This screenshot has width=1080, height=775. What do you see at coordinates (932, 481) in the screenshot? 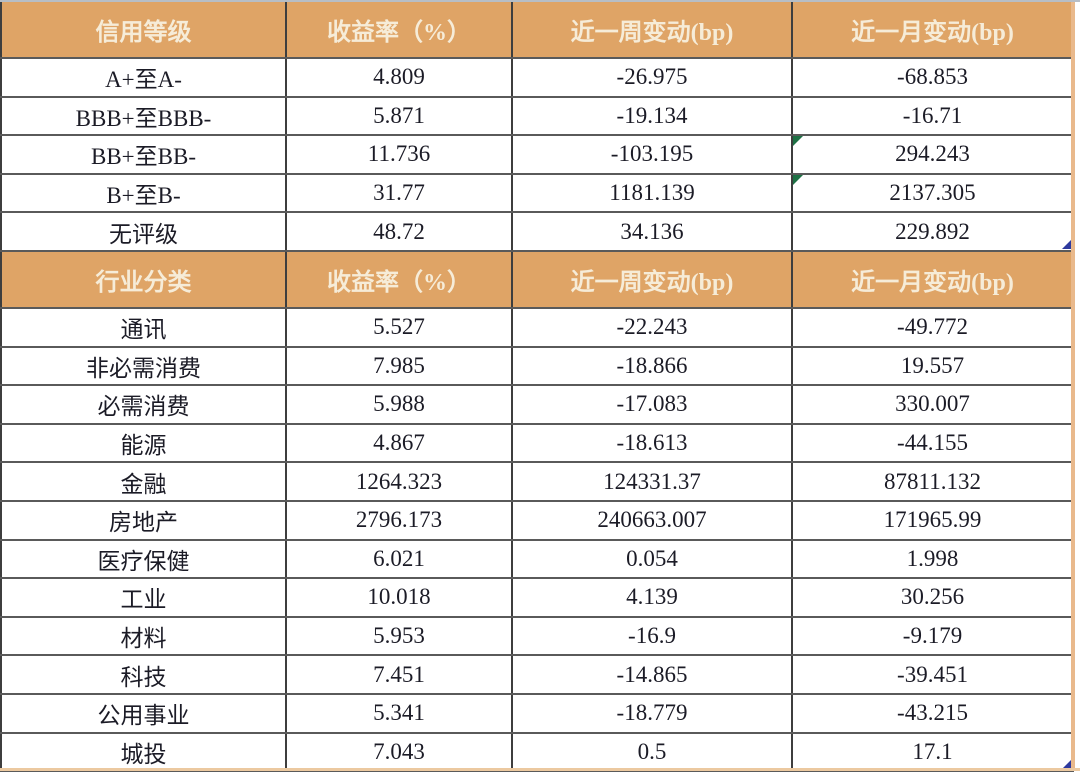
I see `value-cell: 87811.132` at bounding box center [932, 481].